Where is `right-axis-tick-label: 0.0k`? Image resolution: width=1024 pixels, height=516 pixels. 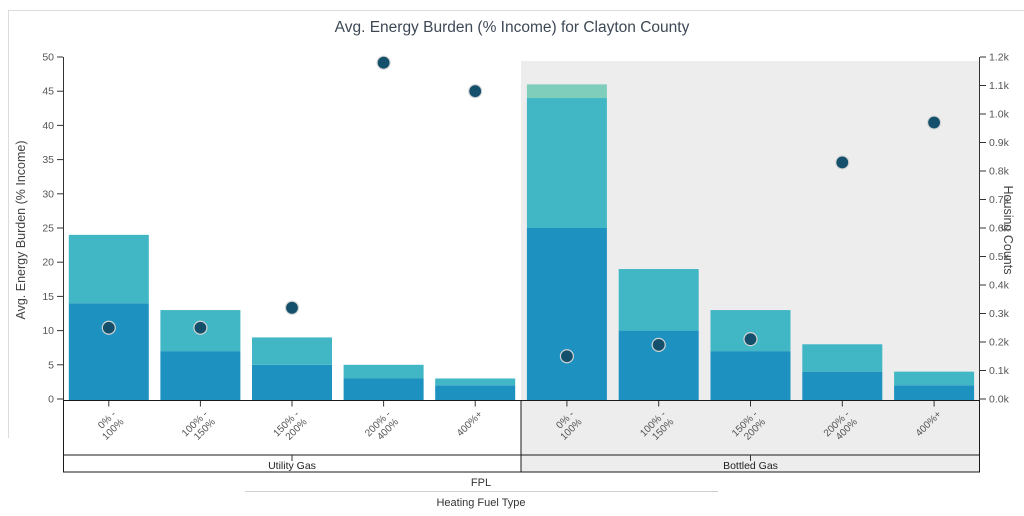 right-axis-tick-label: 0.0k is located at coordinates (999, 400).